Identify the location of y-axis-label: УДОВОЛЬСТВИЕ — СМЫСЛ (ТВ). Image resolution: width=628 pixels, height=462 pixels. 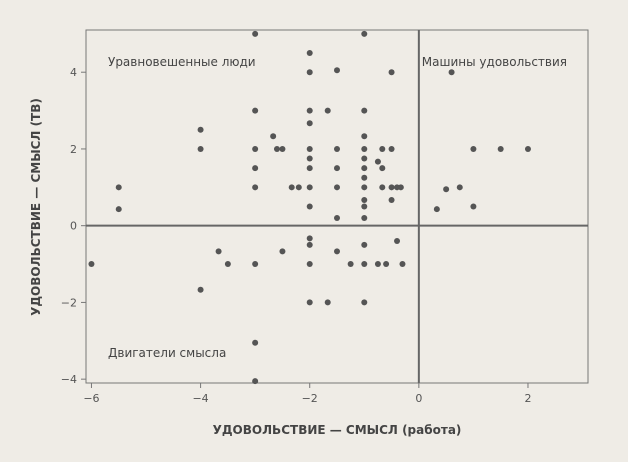
(36, 207).